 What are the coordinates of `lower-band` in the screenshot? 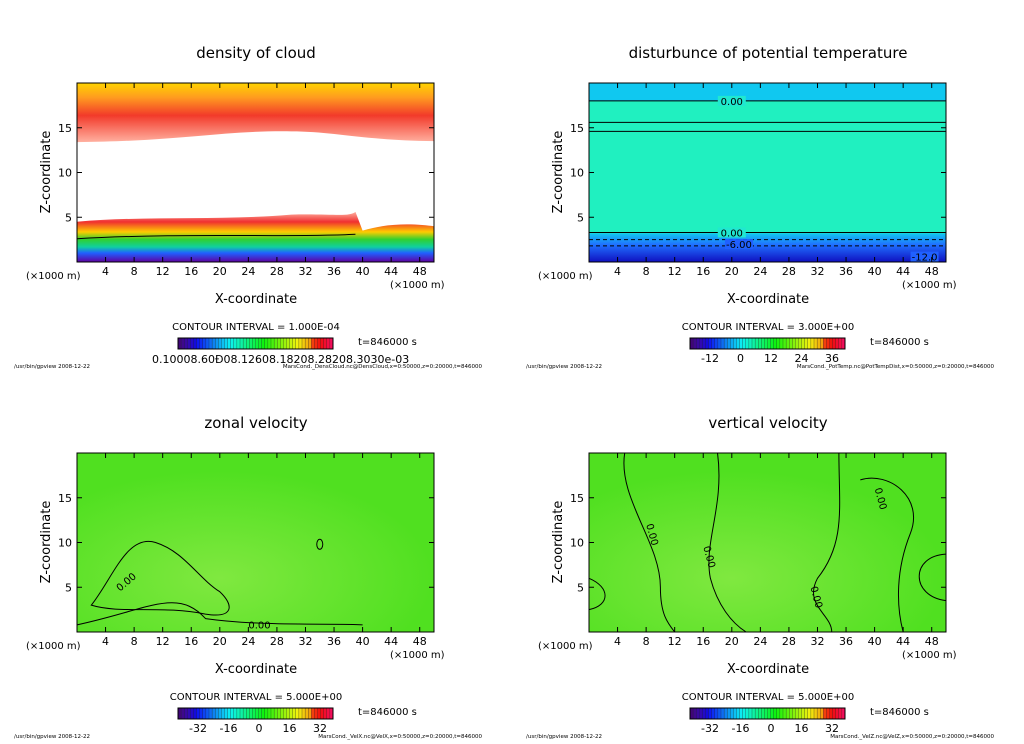 It's located at (767, 247).